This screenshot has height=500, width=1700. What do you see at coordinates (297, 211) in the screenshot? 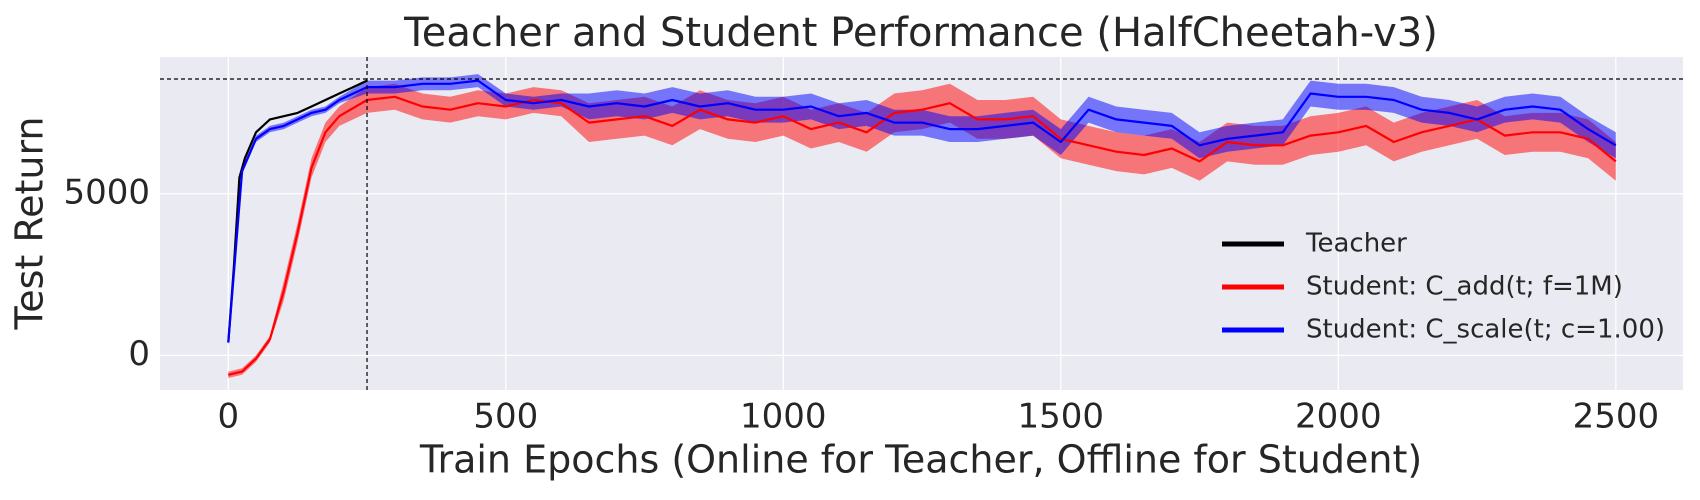
I see `series-line` at bounding box center [297, 211].